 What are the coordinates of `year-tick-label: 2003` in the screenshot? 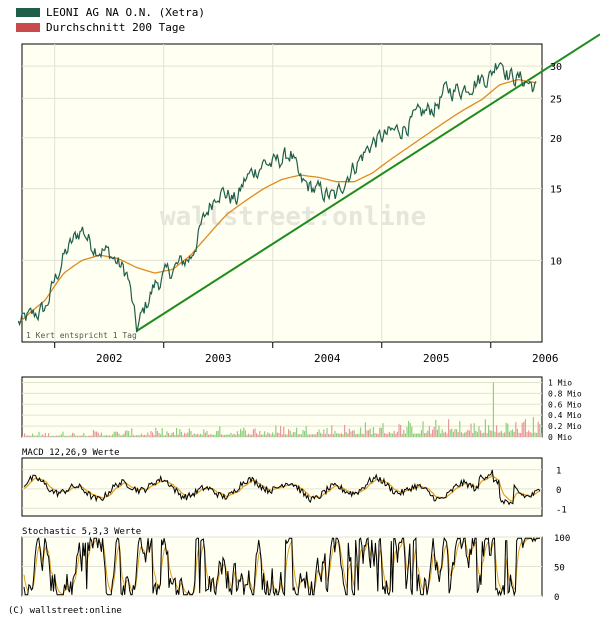 It's located at (218, 358).